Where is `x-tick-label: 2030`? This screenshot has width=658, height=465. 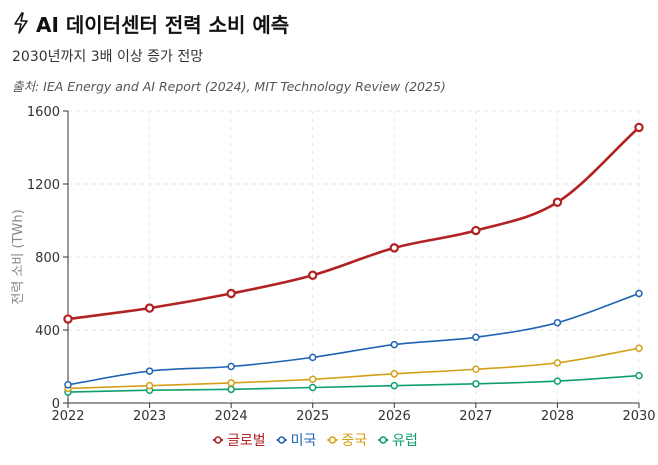
x-tick-label: 2030 is located at coordinates (638, 416).